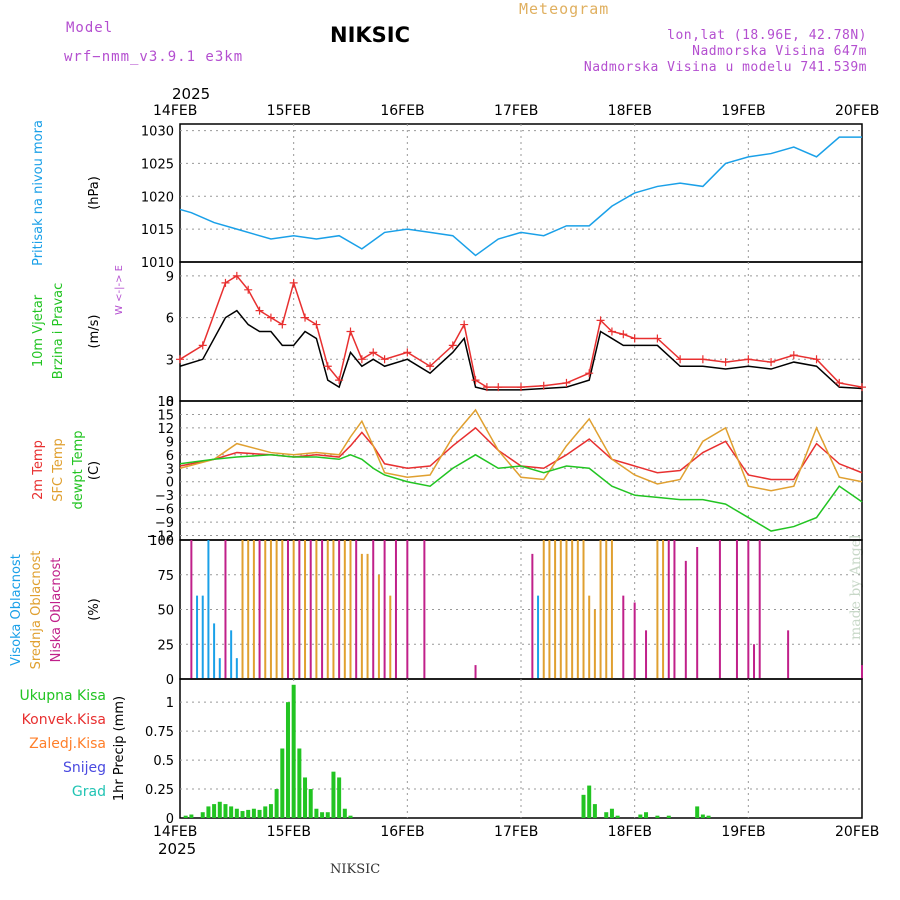 This screenshot has width=900, height=900. What do you see at coordinates (157, 132) in the screenshot?
I see `ytick-0: 1030` at bounding box center [157, 132].